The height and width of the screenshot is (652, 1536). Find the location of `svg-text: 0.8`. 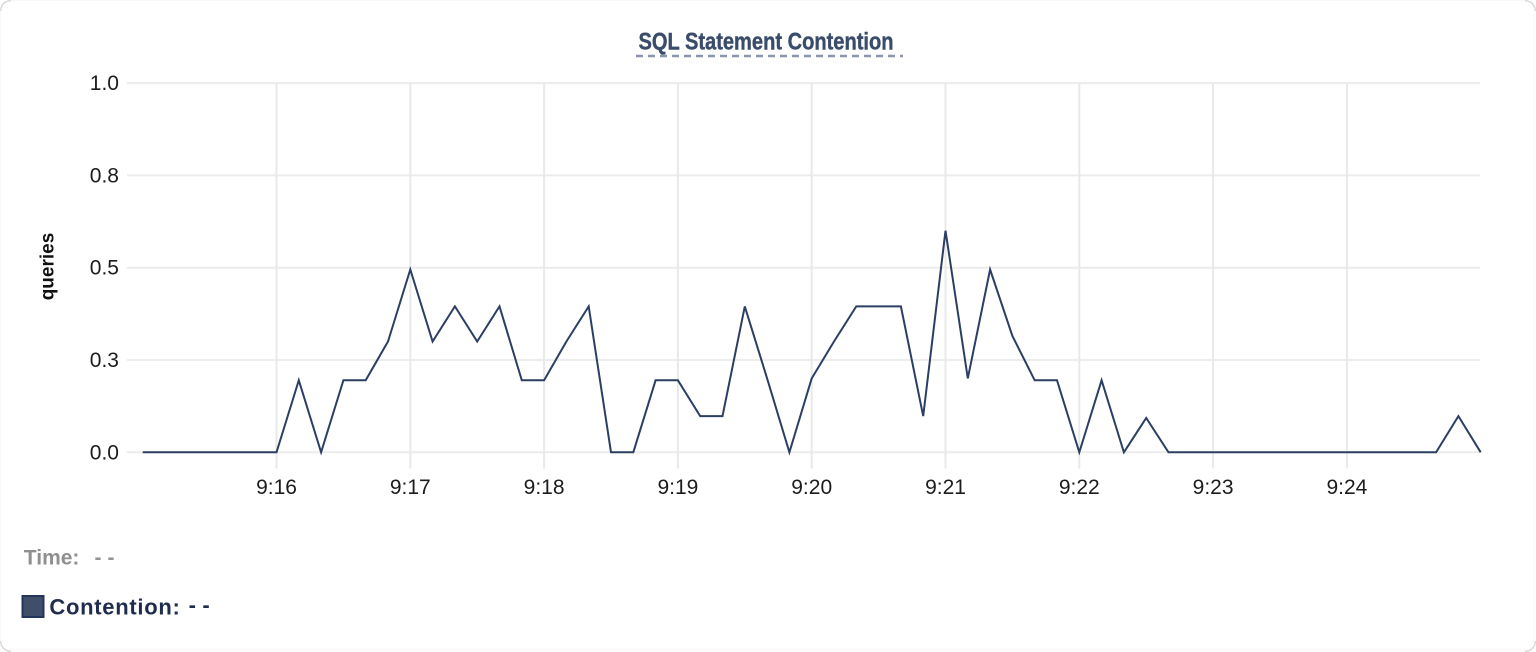

svg-text: 0.8 is located at coordinates (104, 175).